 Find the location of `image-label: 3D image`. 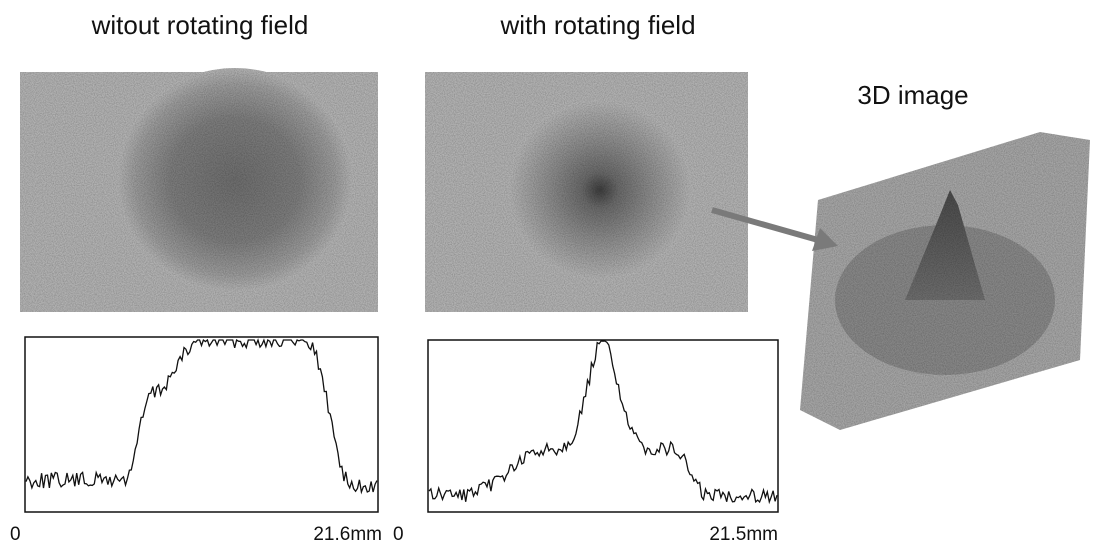

image-label: 3D image is located at coordinates (912, 95).